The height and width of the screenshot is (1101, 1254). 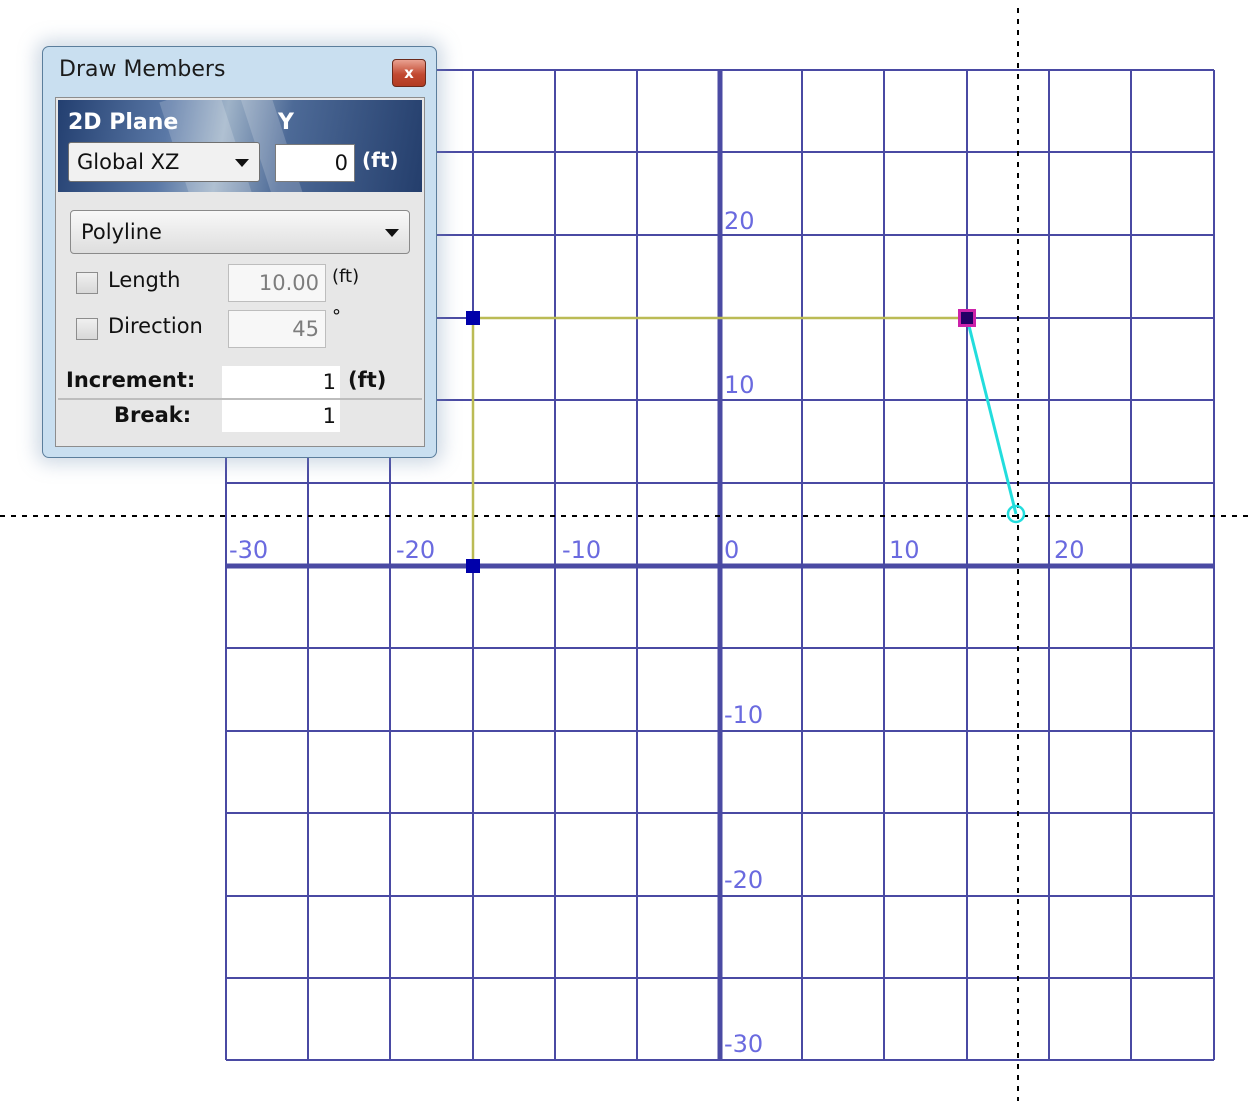 What do you see at coordinates (1016, 514) in the screenshot?
I see `cursor-node` at bounding box center [1016, 514].